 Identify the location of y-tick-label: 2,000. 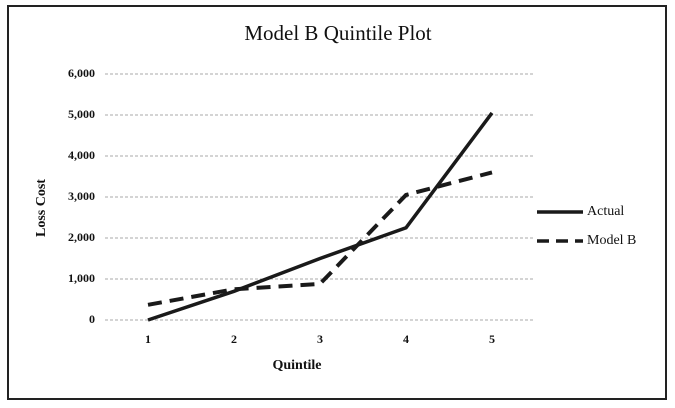
(81, 237).